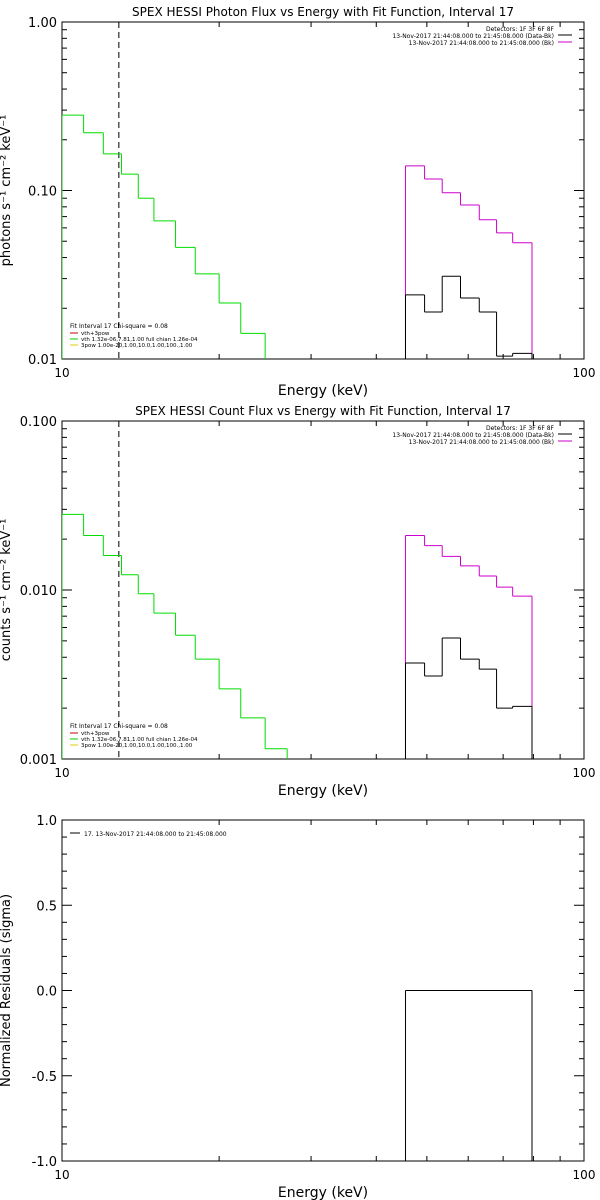 The image size is (600, 1200). What do you see at coordinates (42, 360) in the screenshot?
I see `y-tick-label: 0.01` at bounding box center [42, 360].